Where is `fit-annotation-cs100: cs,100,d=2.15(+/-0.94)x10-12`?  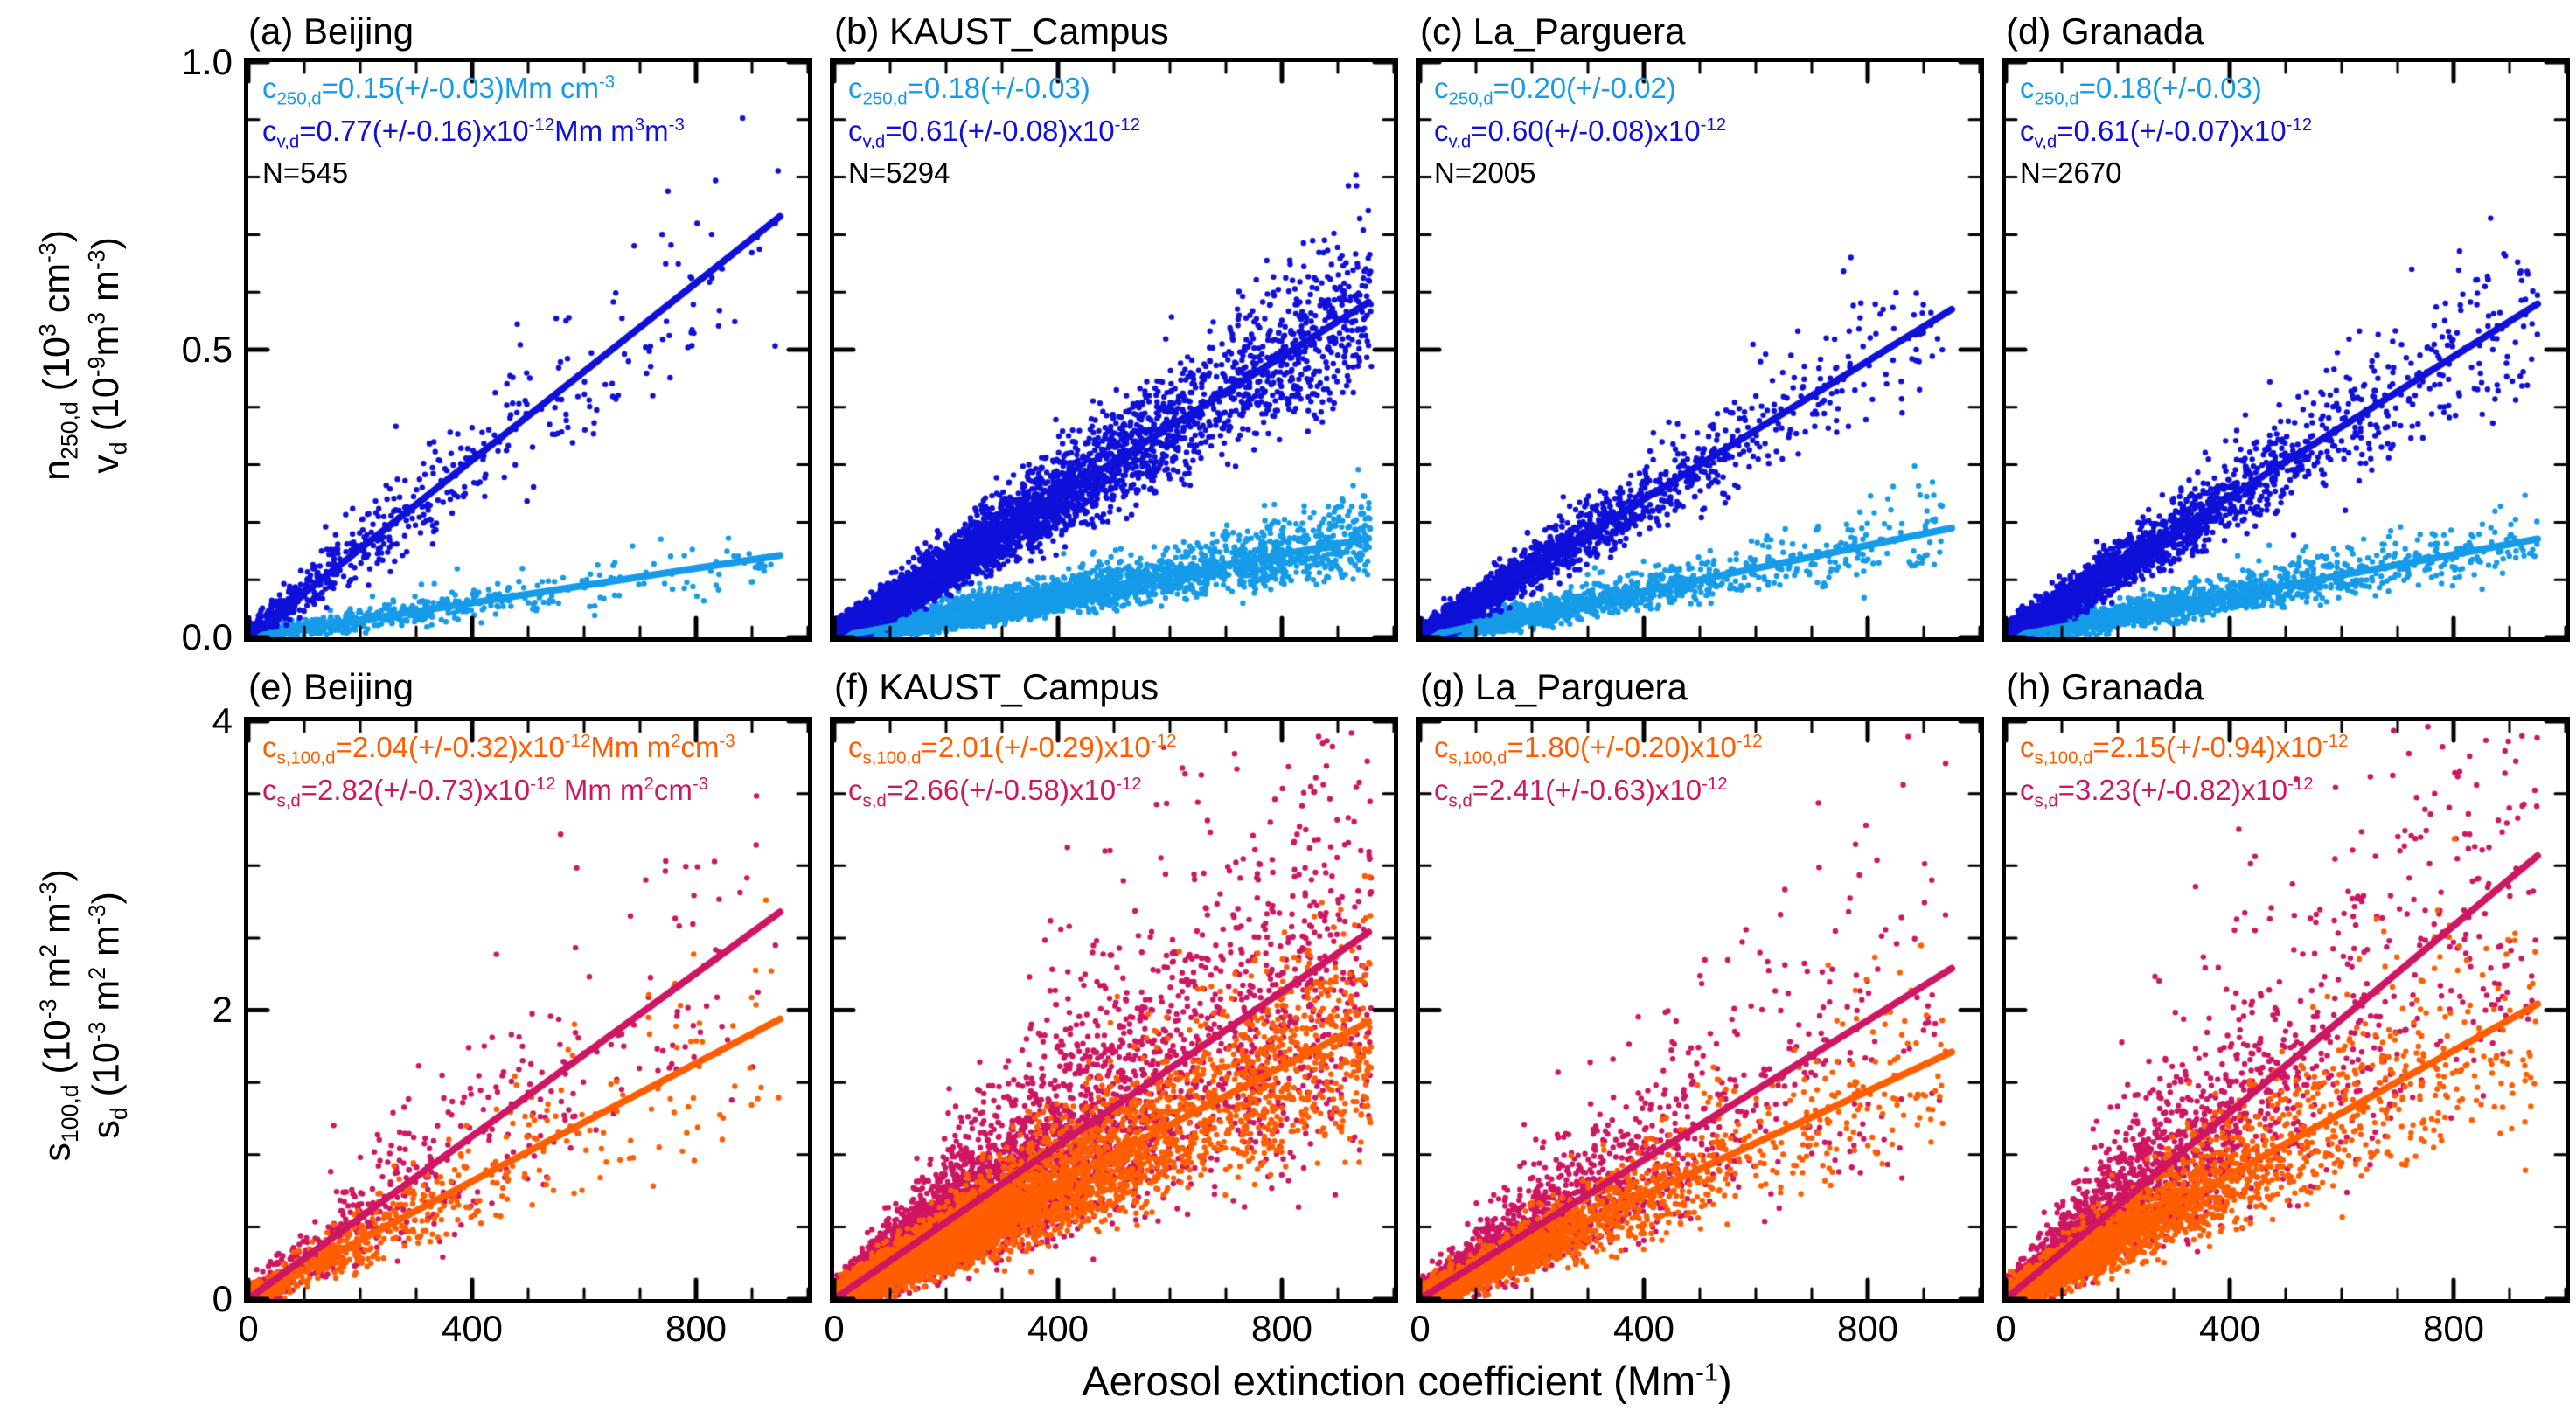 fit-annotation-cs100: cs,100,d=2.15(+/-0.94)x10-12 is located at coordinates (2184, 749).